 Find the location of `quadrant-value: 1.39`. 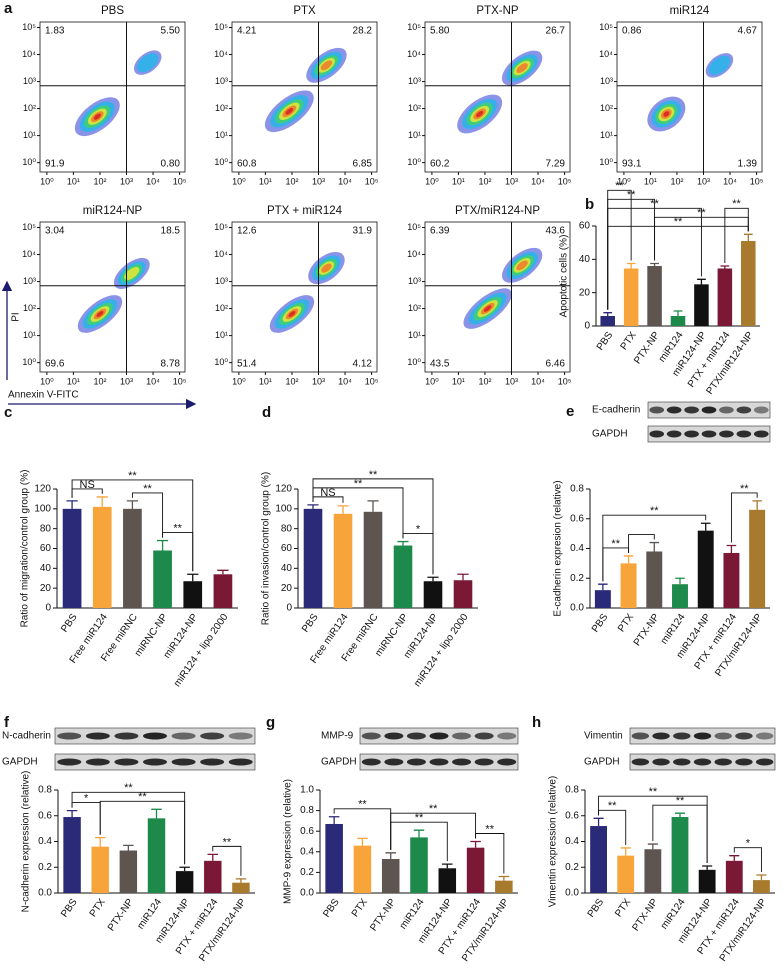

quadrant-value: 1.39 is located at coordinates (748, 164).